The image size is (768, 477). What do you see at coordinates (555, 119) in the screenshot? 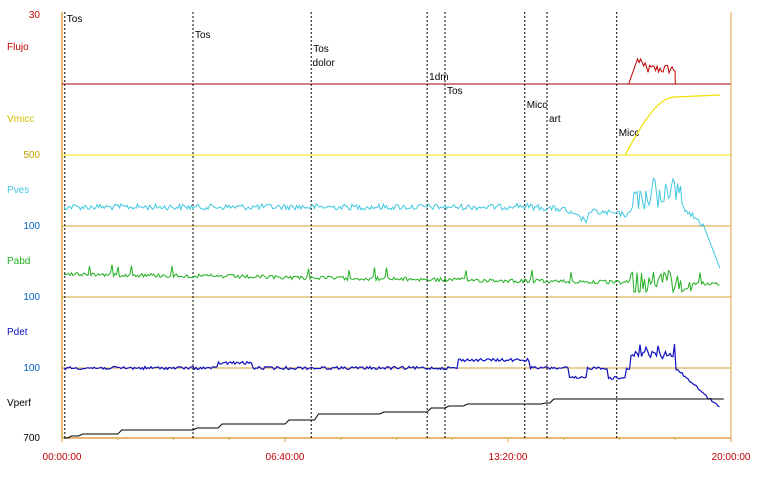
I see `event-label-7: art` at bounding box center [555, 119].